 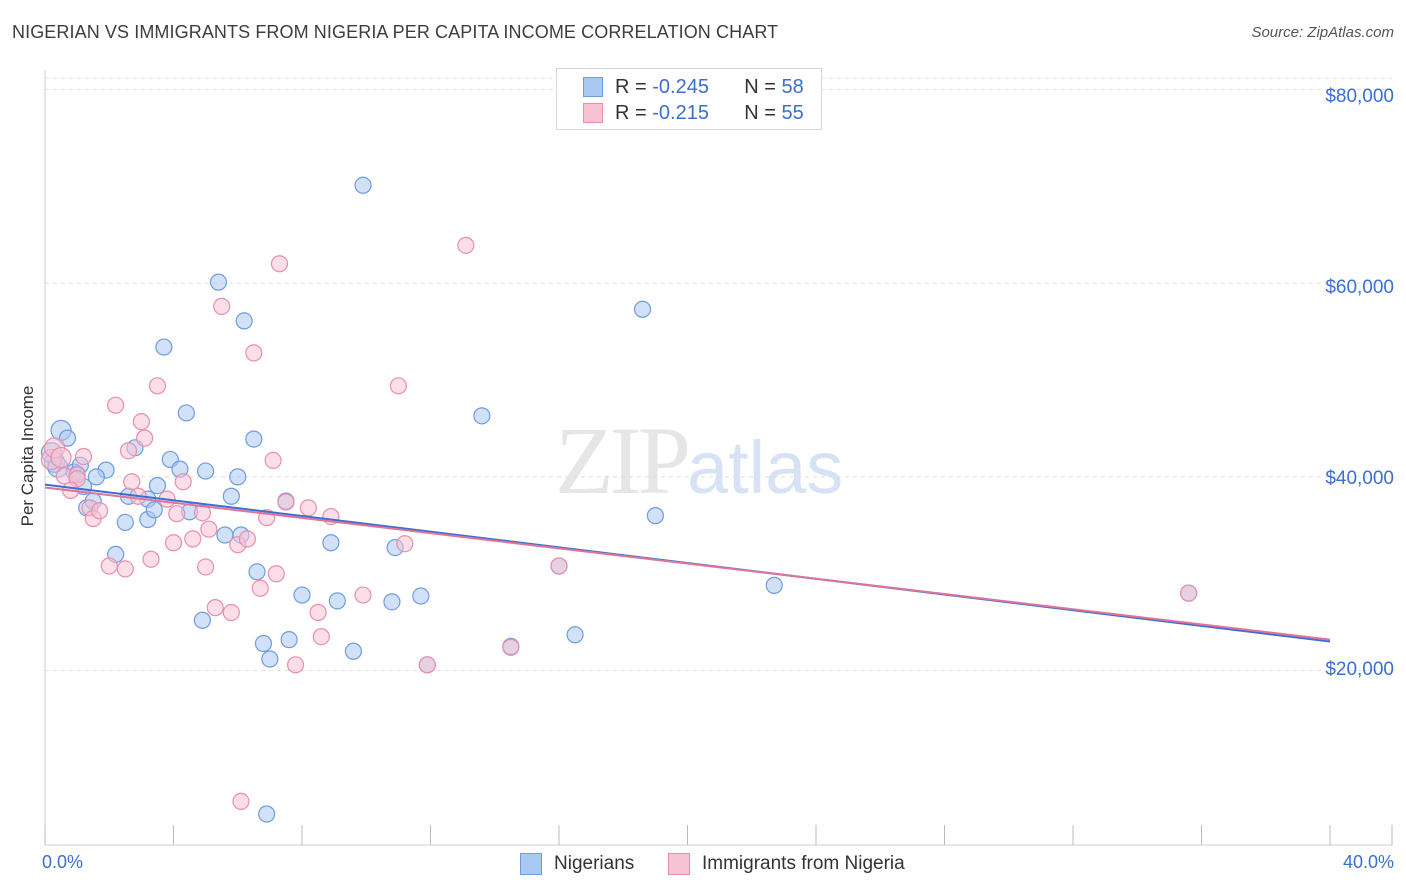 What do you see at coordinates (680, 86) in the screenshot?
I see `legend-r-value: -0.245` at bounding box center [680, 86].